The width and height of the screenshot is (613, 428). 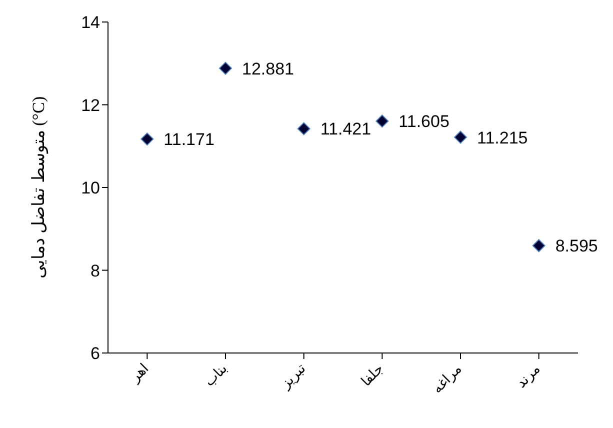 What do you see at coordinates (346, 129) in the screenshot?
I see `data-label: 11.421` at bounding box center [346, 129].